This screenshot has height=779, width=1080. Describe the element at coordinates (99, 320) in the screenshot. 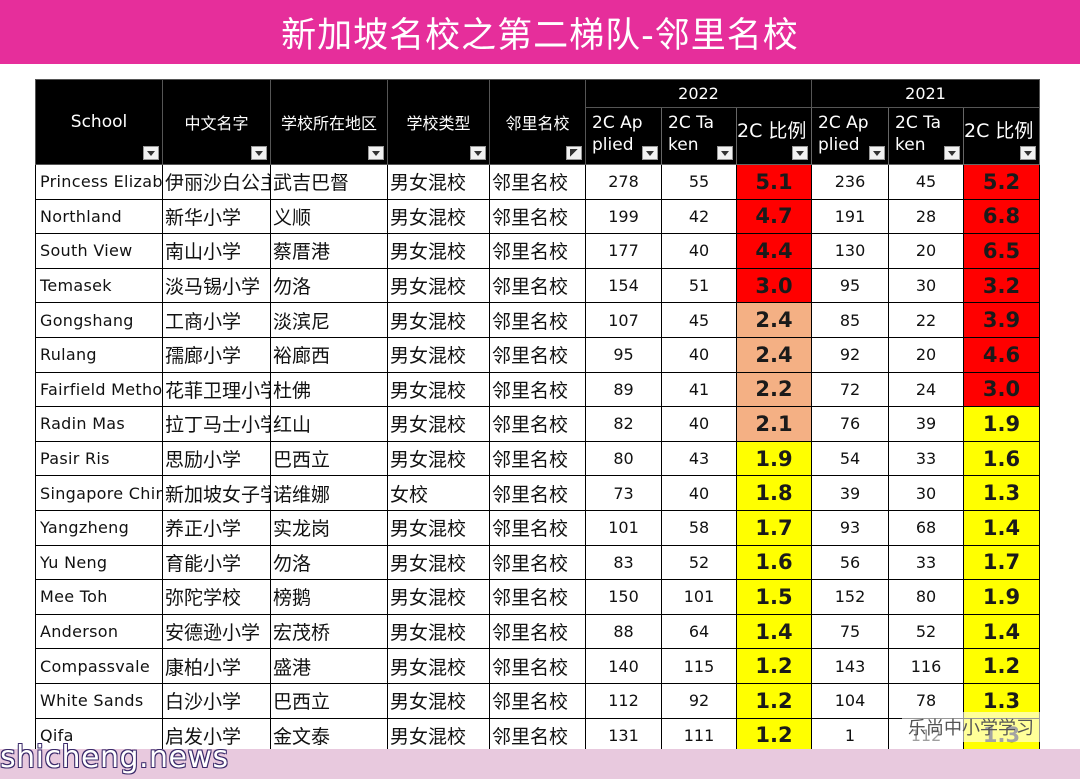

I see `school-name-cell: Gongshang` at that location.